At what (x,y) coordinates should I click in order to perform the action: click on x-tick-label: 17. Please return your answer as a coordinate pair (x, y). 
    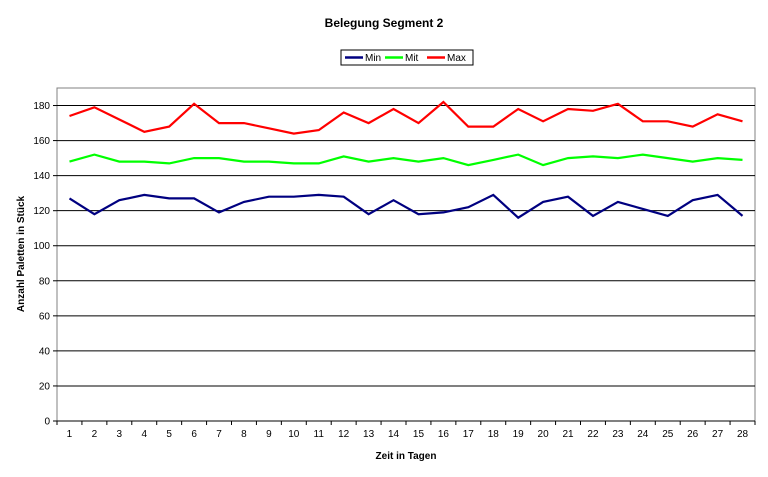
    Looking at the image, I should click on (469, 434).